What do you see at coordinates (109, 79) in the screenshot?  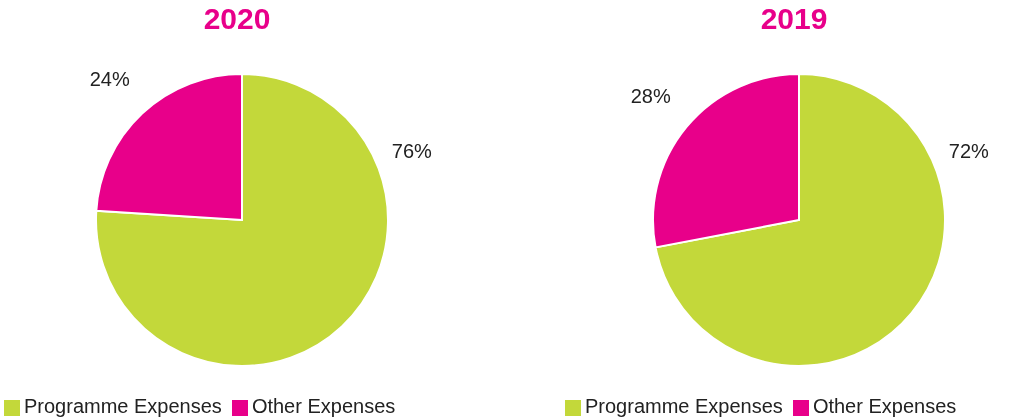 I see `data-label: 24%` at bounding box center [109, 79].